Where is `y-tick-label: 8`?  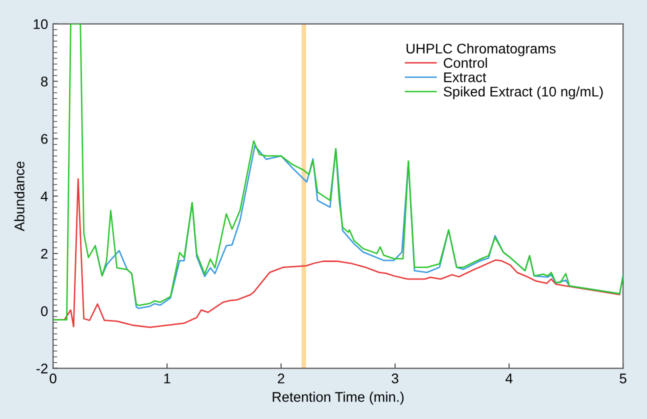
y-tick-label: 8 is located at coordinates (44, 81).